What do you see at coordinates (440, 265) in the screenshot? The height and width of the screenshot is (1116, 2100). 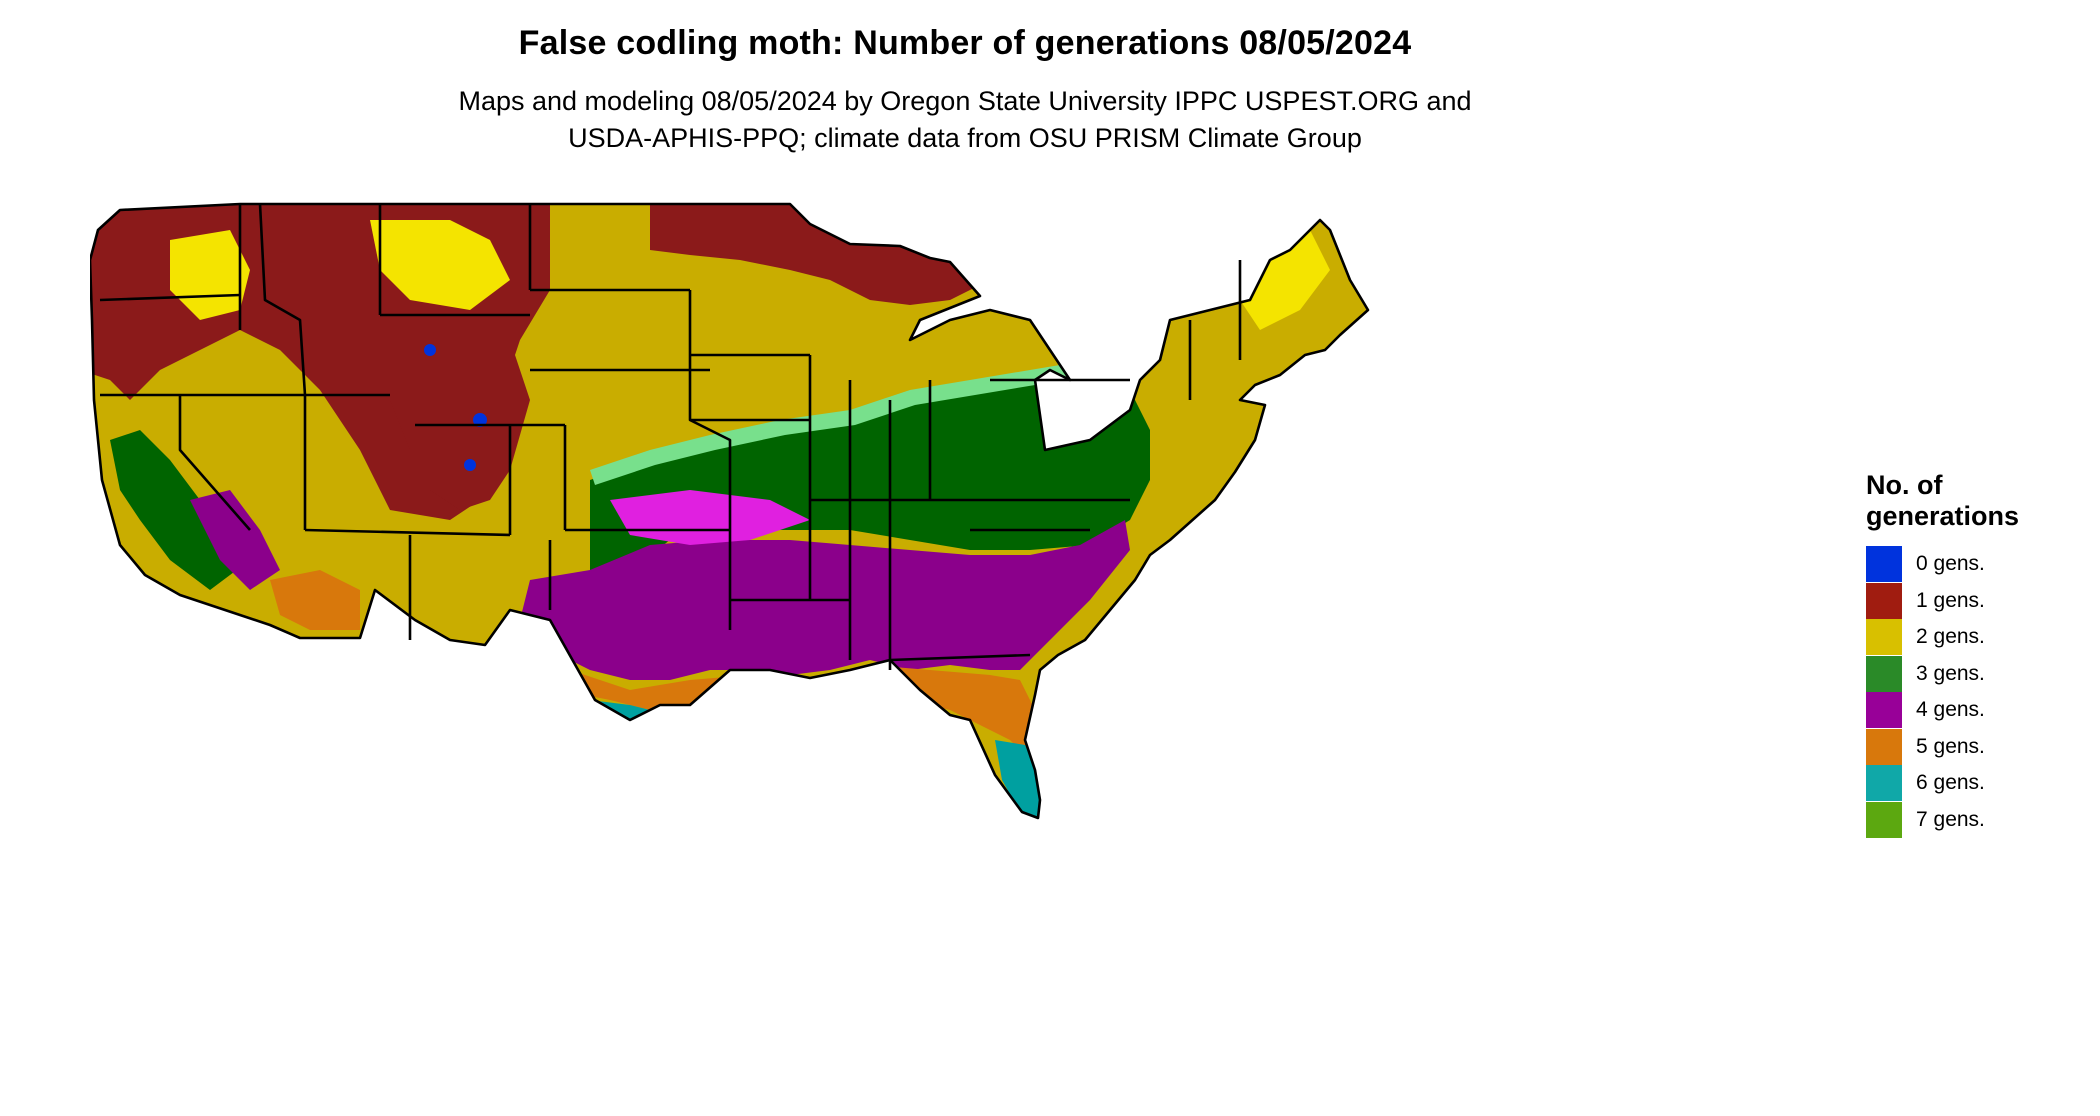 I see `zone-2-gens-bright-montana` at bounding box center [440, 265].